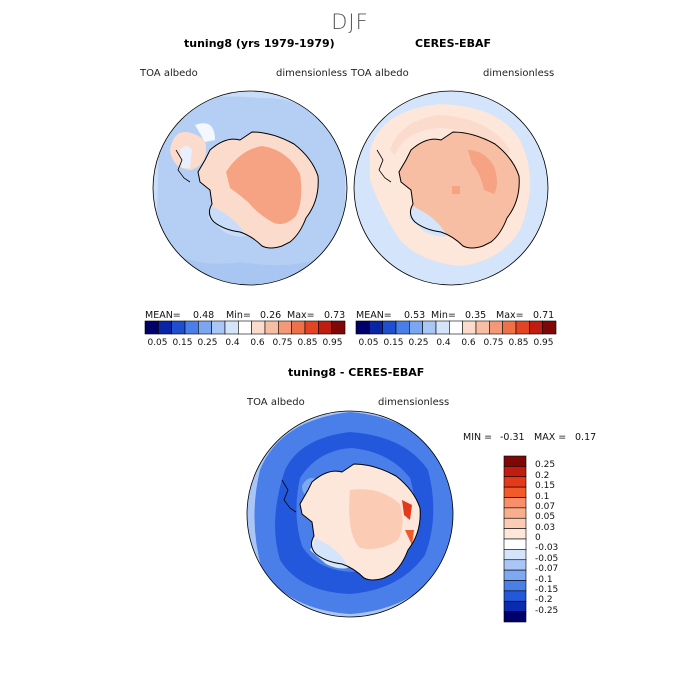 The width and height of the screenshot is (700, 700). Describe the element at coordinates (547, 548) in the screenshot. I see `panel3-colorbar-tick-label: -0.03` at that location.